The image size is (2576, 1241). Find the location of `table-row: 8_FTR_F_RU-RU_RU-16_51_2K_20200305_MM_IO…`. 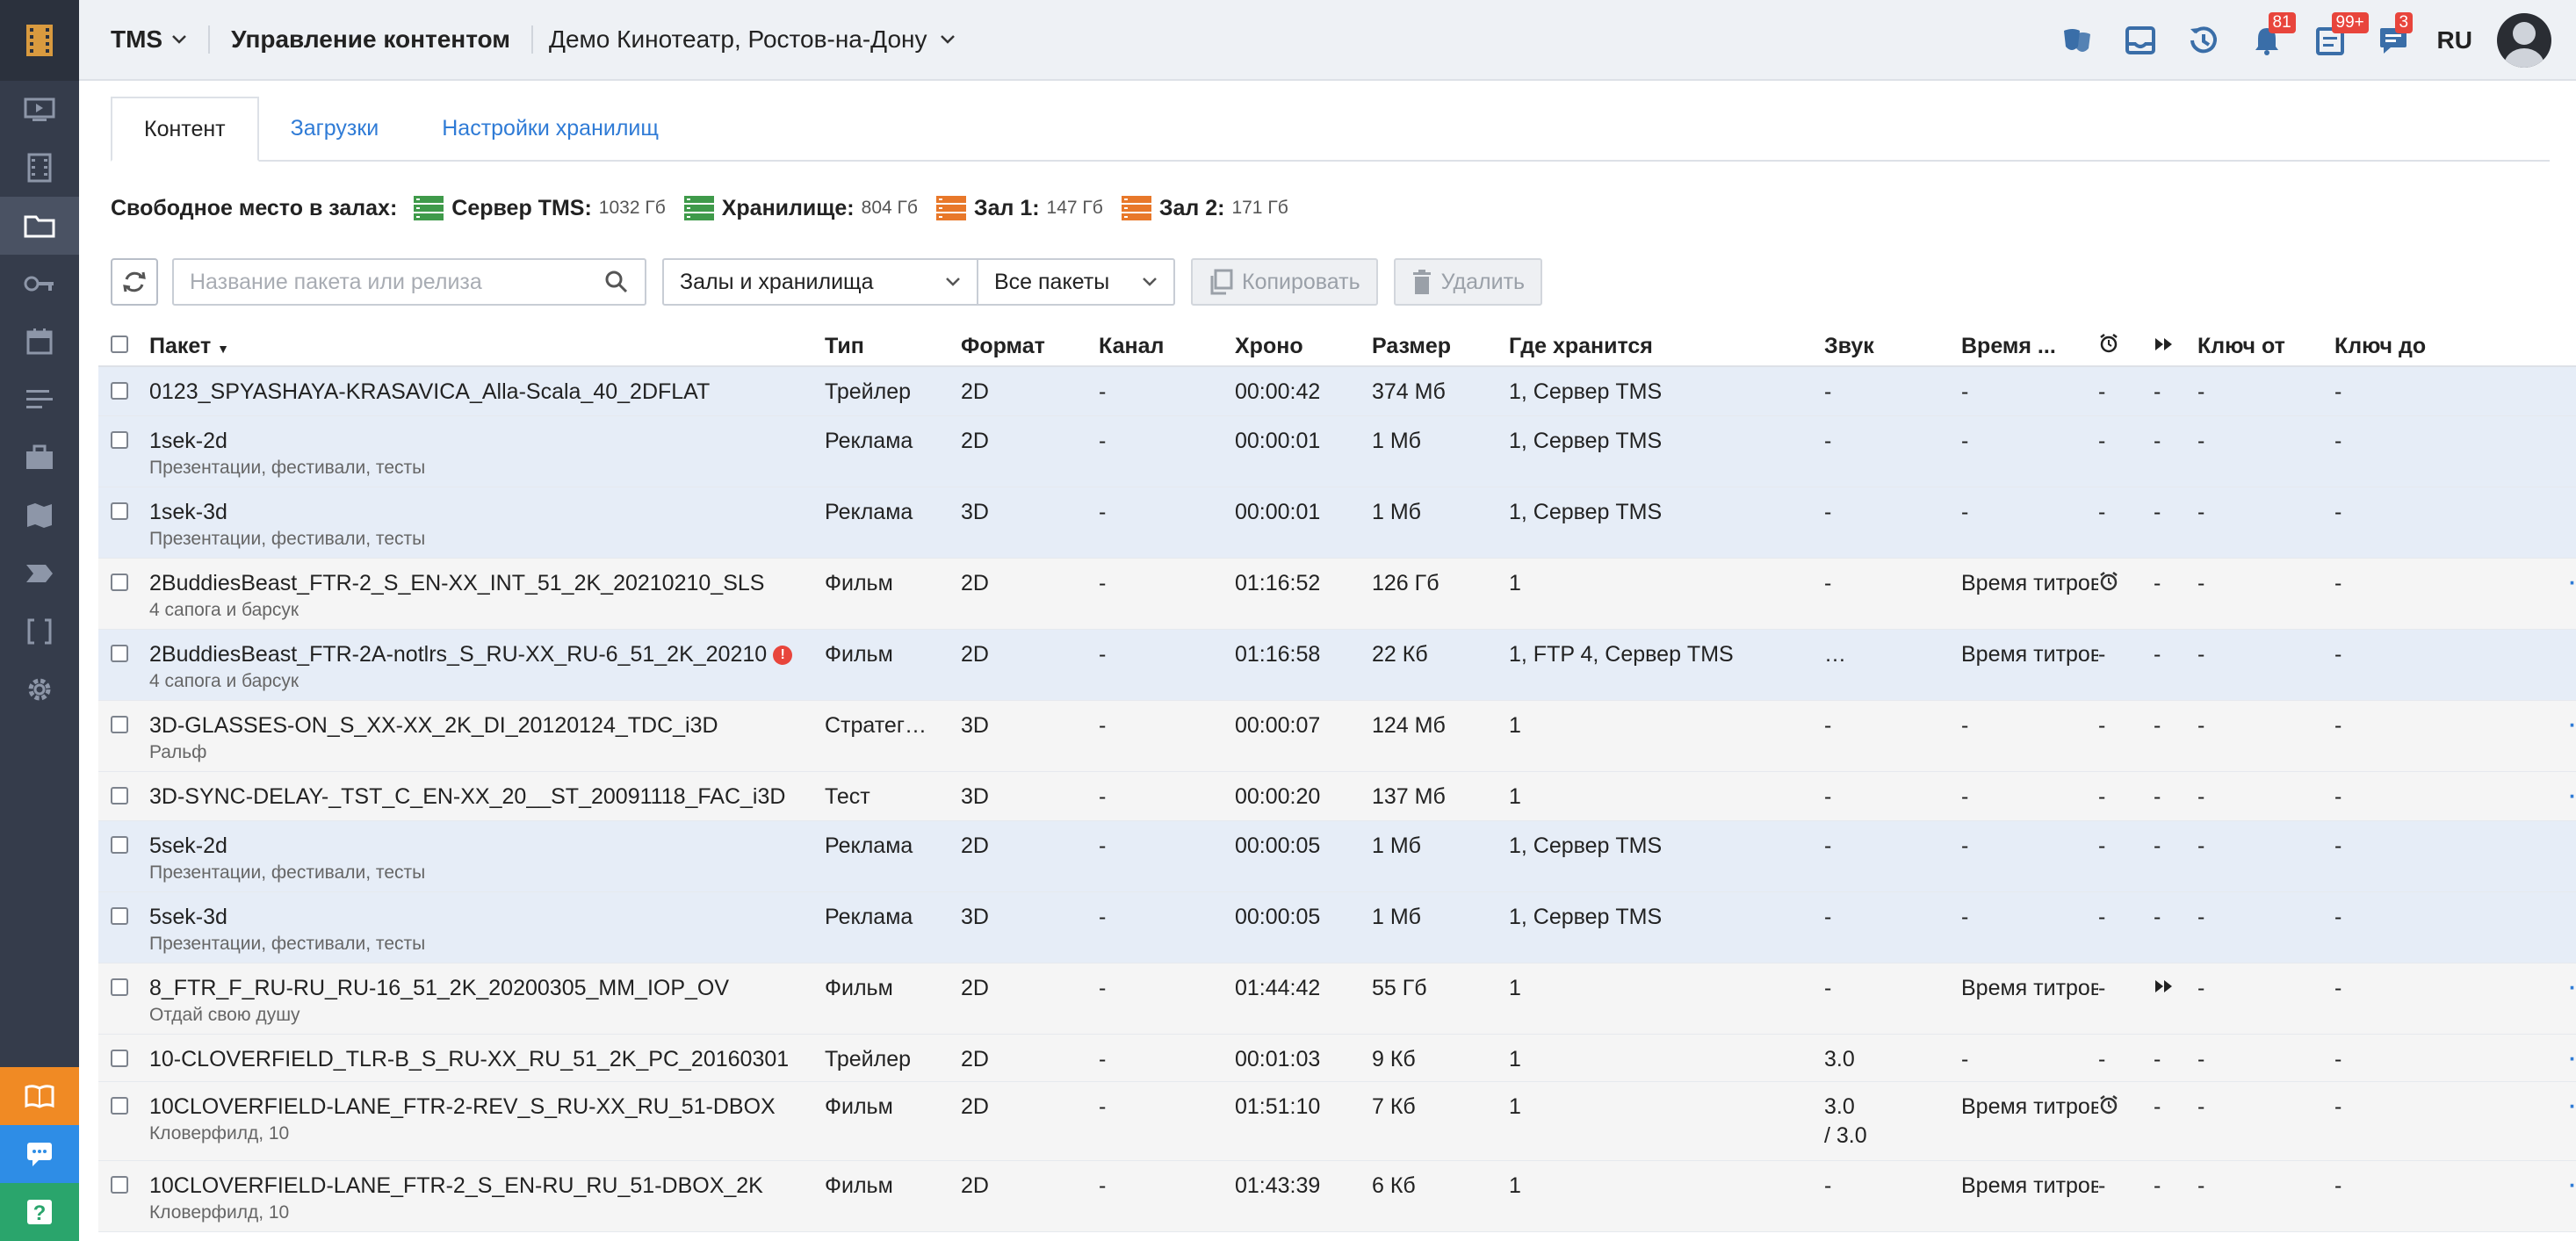

table-row: 8_FTR_F_RU-RU_RU-16_51_2K_20200305_MM_IO… is located at coordinates (1337, 999).